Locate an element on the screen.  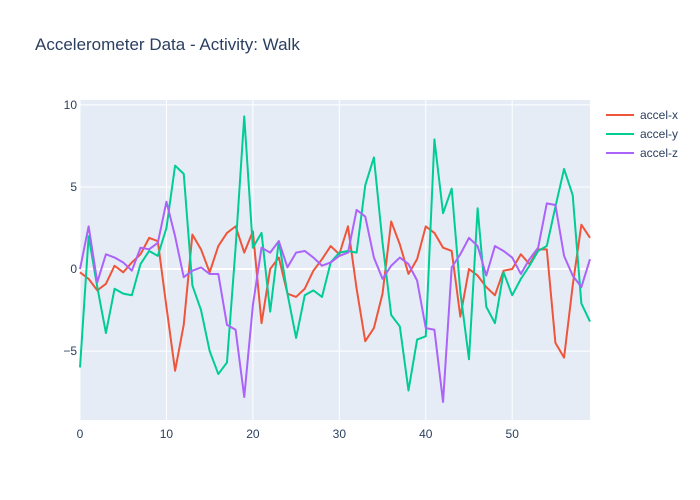
legend-item-accel-y: accel-y is located at coordinates (642, 134).